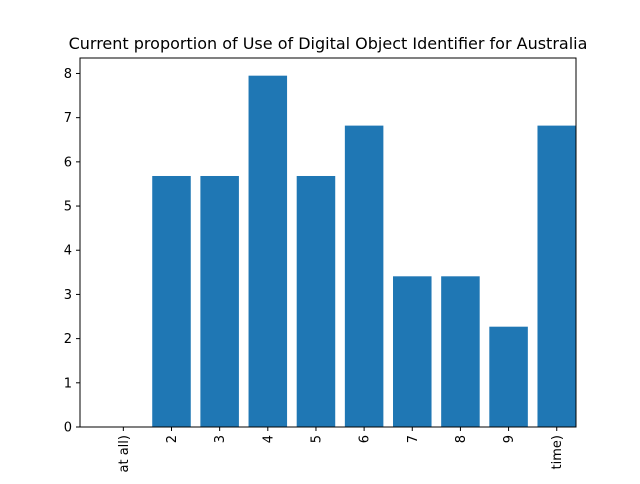 This screenshot has width=640, height=484. What do you see at coordinates (68, 383) in the screenshot?
I see `y-tick-label-1: 1` at bounding box center [68, 383].